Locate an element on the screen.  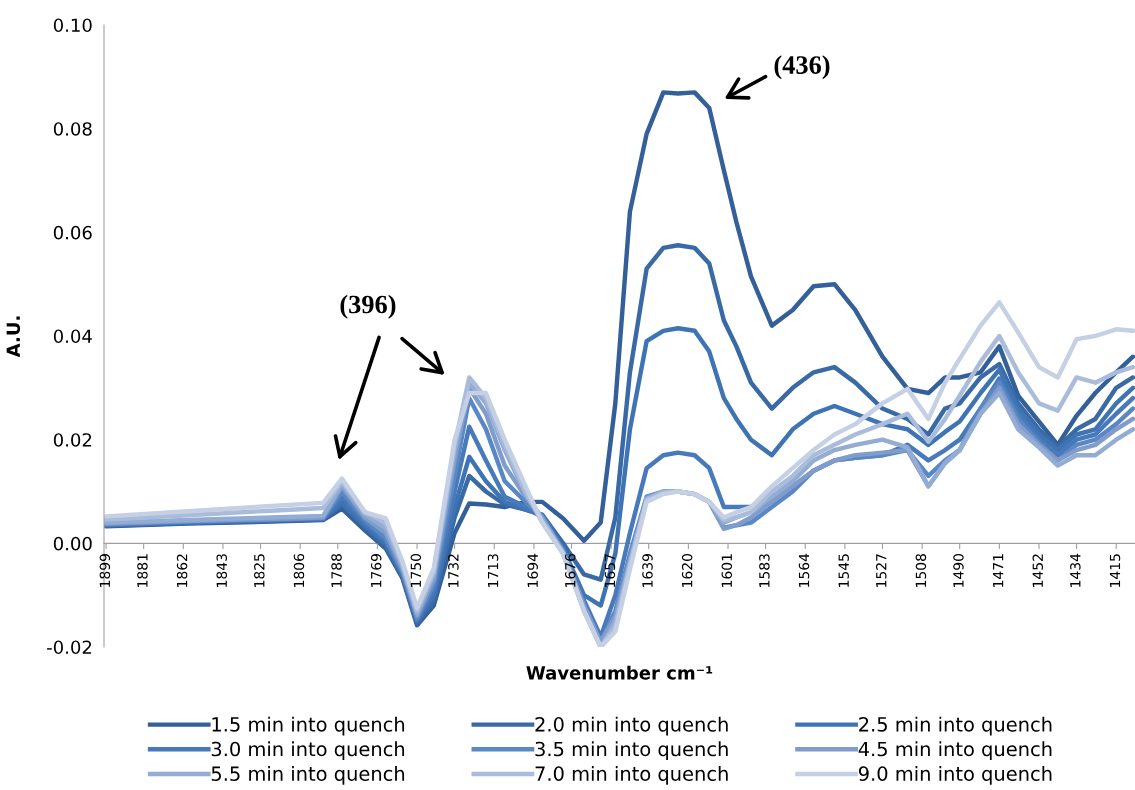
x-tick-label: 1415 is located at coordinates (1115, 570).